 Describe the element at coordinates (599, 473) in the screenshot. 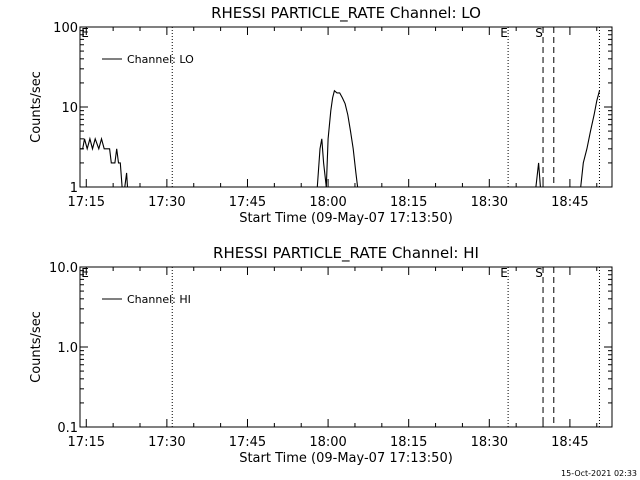

I see `footer-timestamp: 15-Oct-2021 02:33` at that location.